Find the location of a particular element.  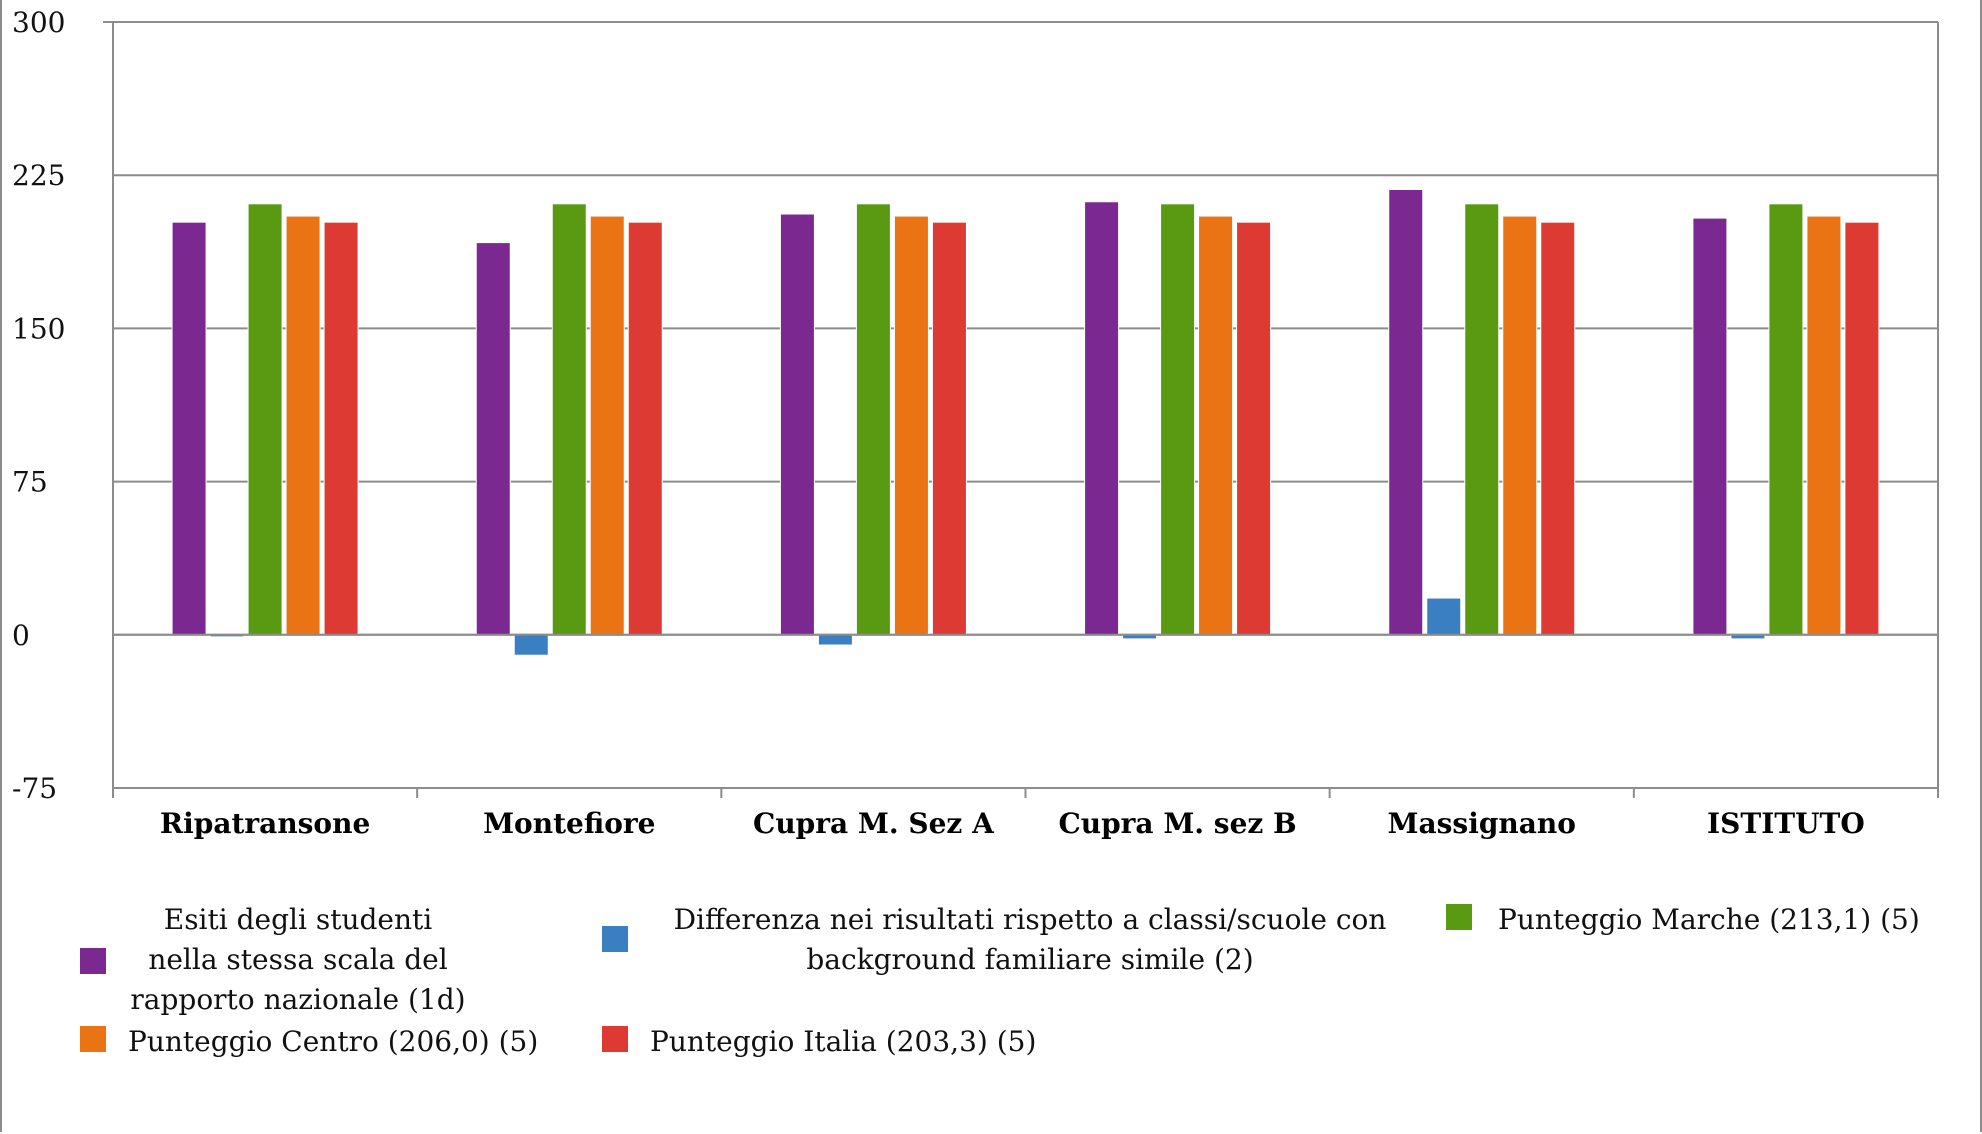

y-tick-label: 150 is located at coordinates (38, 328).